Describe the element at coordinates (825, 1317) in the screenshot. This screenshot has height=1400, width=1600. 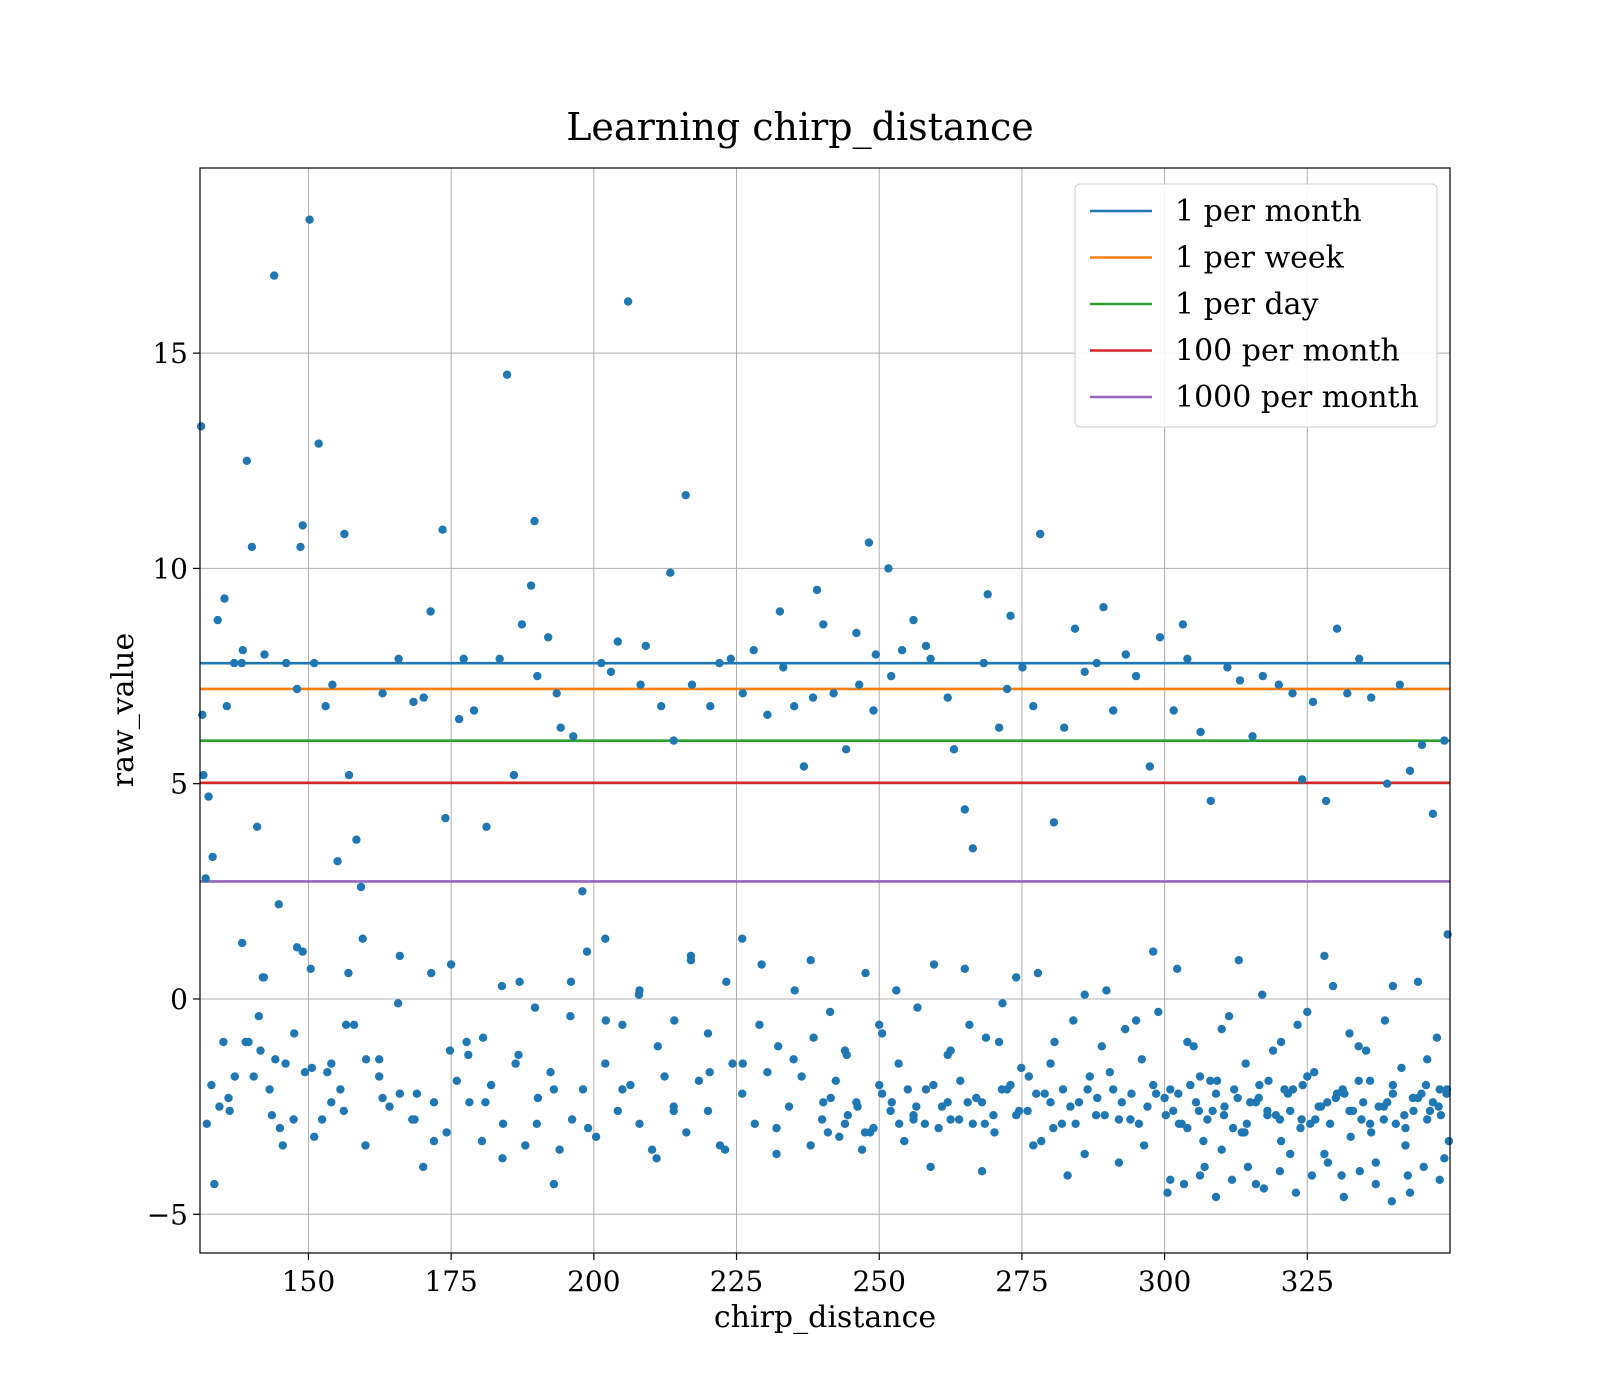
I see `x-axis-label: chirp_distance` at that location.